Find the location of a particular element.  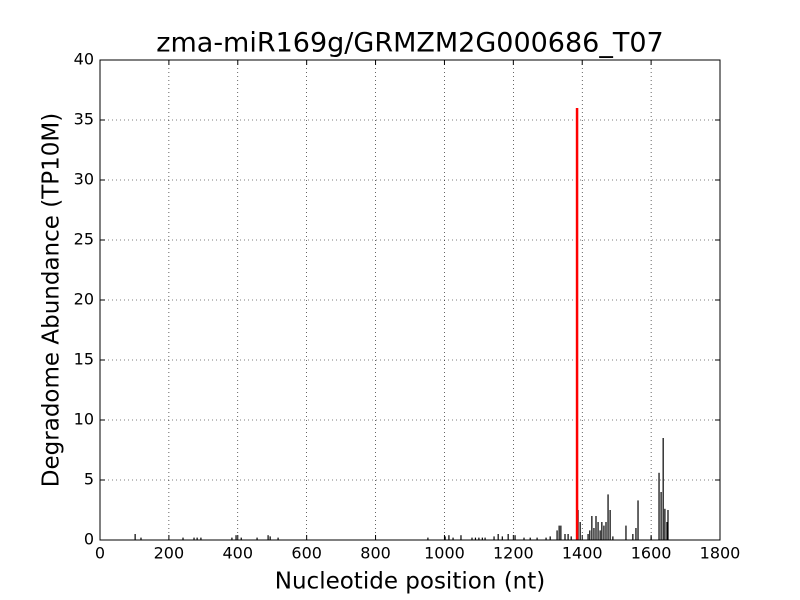

y-tick-label: 20 is located at coordinates (84, 299).